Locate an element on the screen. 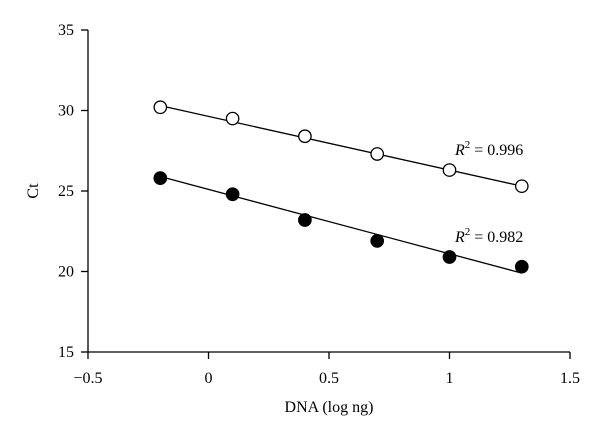  r-squared-value: = 0.982 is located at coordinates (496, 237).